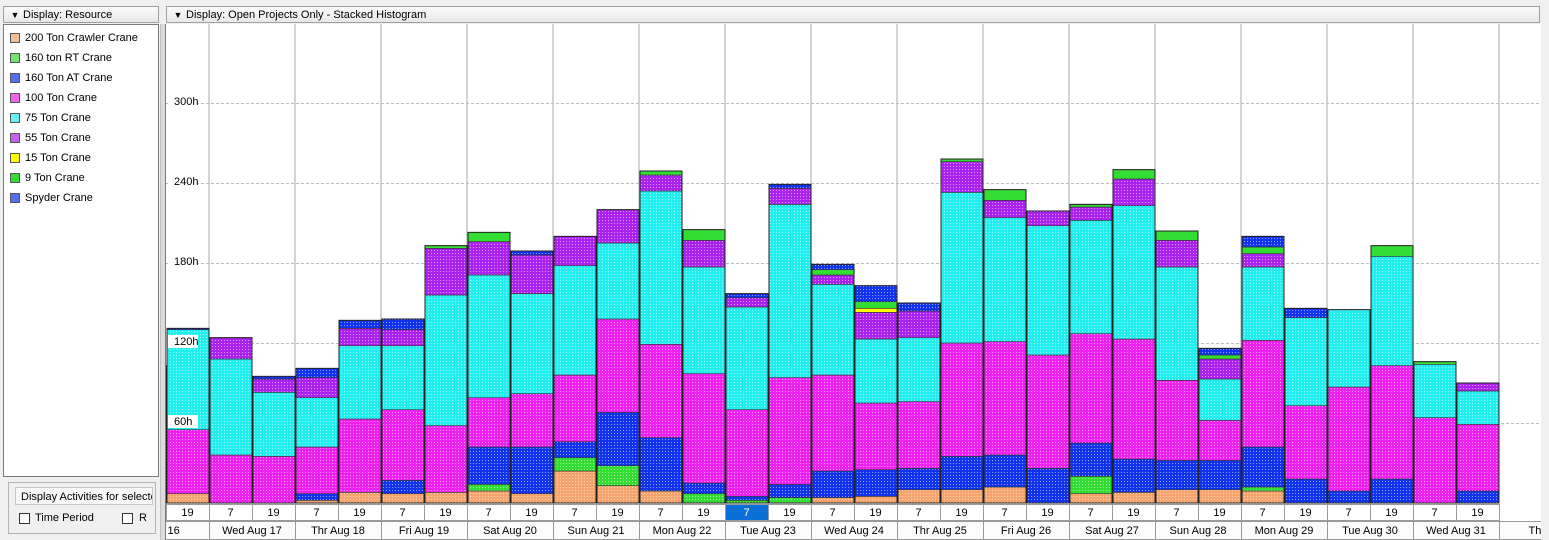 The image size is (1549, 540). Describe the element at coordinates (127, 518) in the screenshot. I see `r-checkbox` at that location.